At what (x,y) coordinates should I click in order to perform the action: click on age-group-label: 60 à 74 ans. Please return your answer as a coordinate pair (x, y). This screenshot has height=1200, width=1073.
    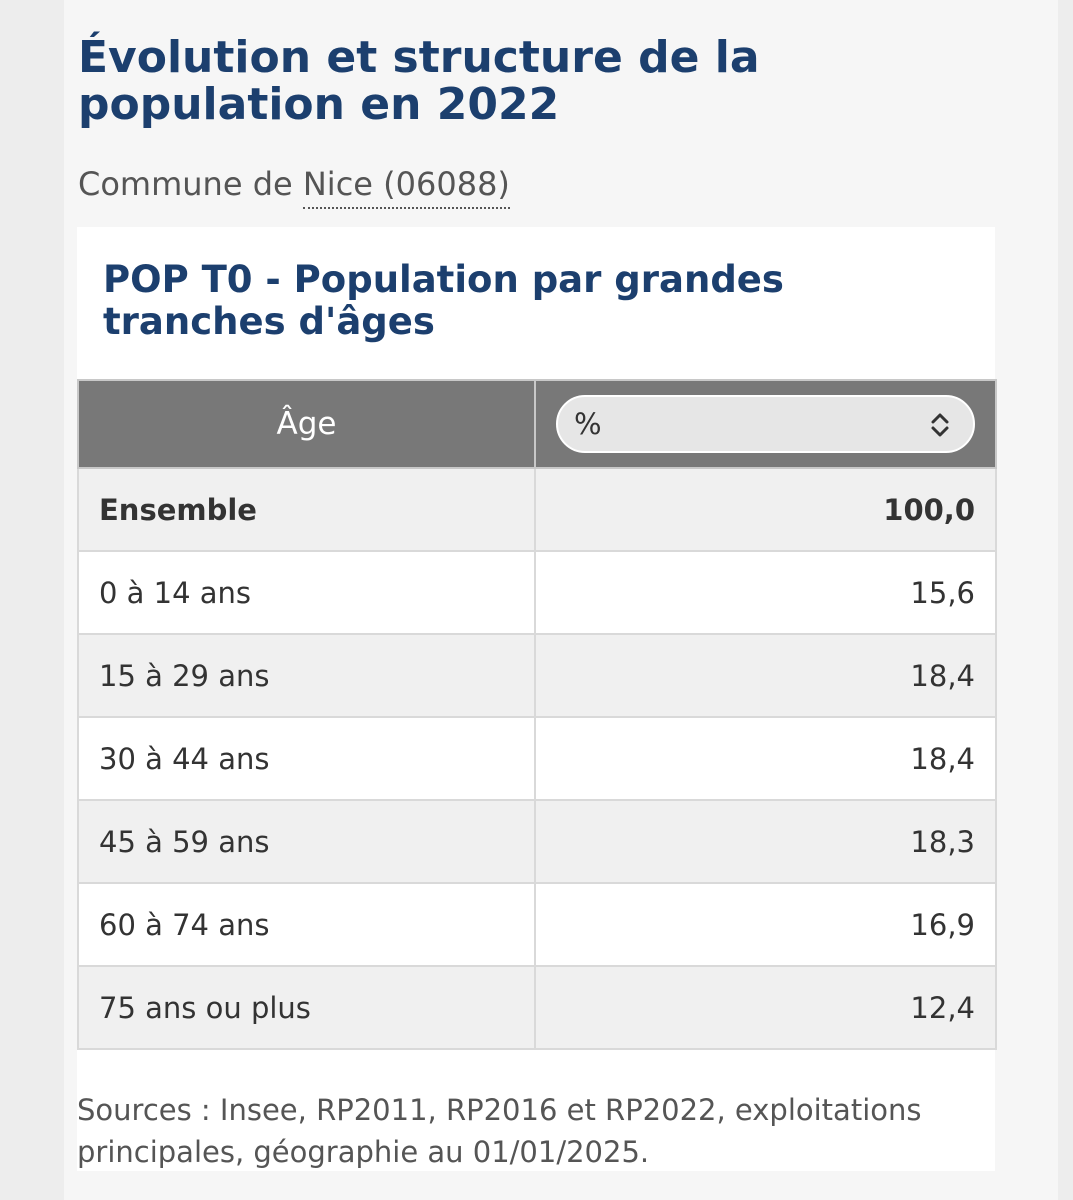
    Looking at the image, I should click on (306, 924).